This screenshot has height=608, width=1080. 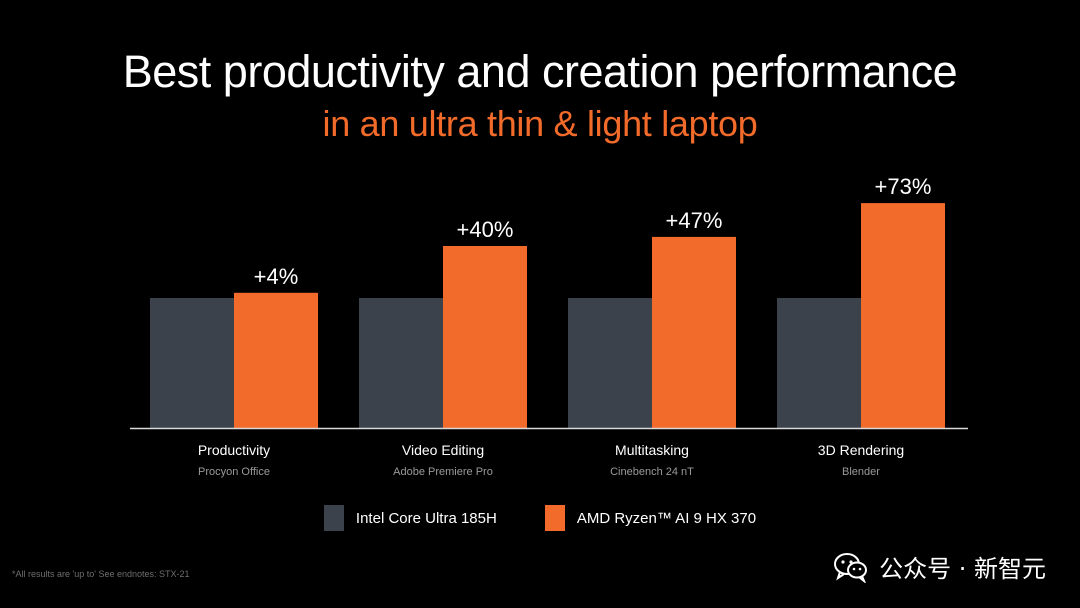 What do you see at coordinates (443, 472) in the screenshot?
I see `subcategory-label-1: Adobe Premiere Pro` at bounding box center [443, 472].